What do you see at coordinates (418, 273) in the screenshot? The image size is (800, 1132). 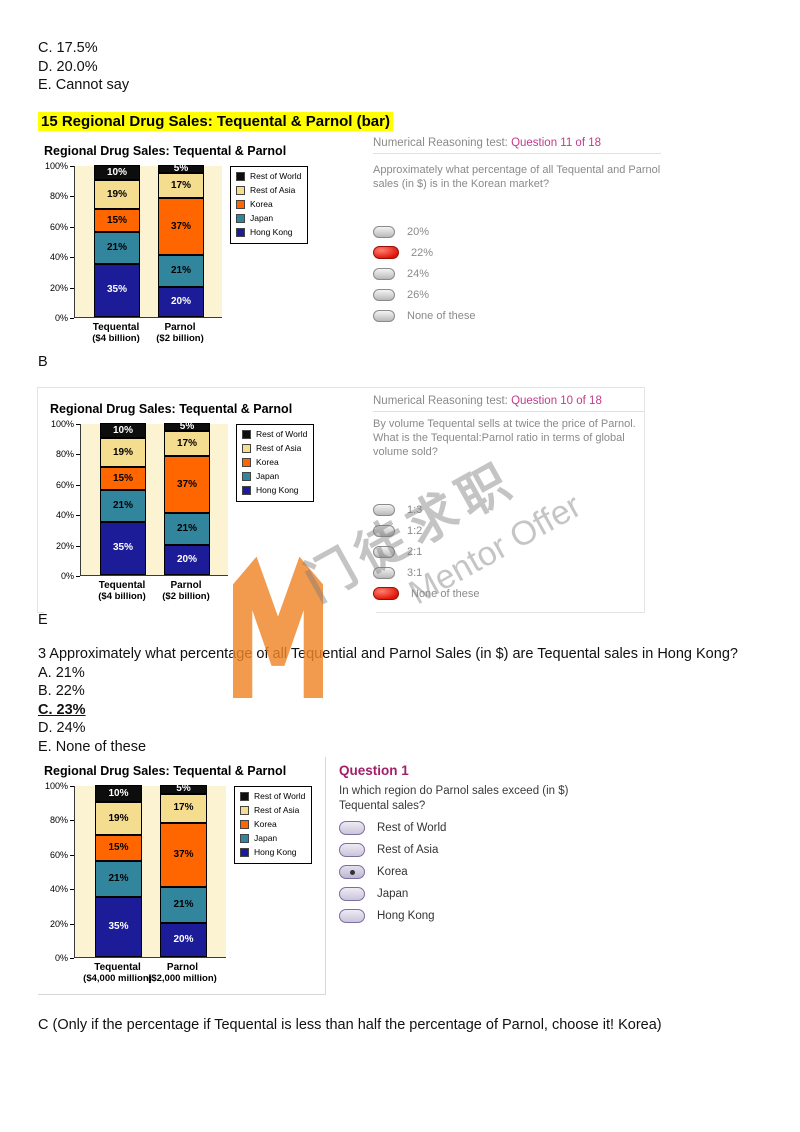 I see `option-label: 24%` at bounding box center [418, 273].